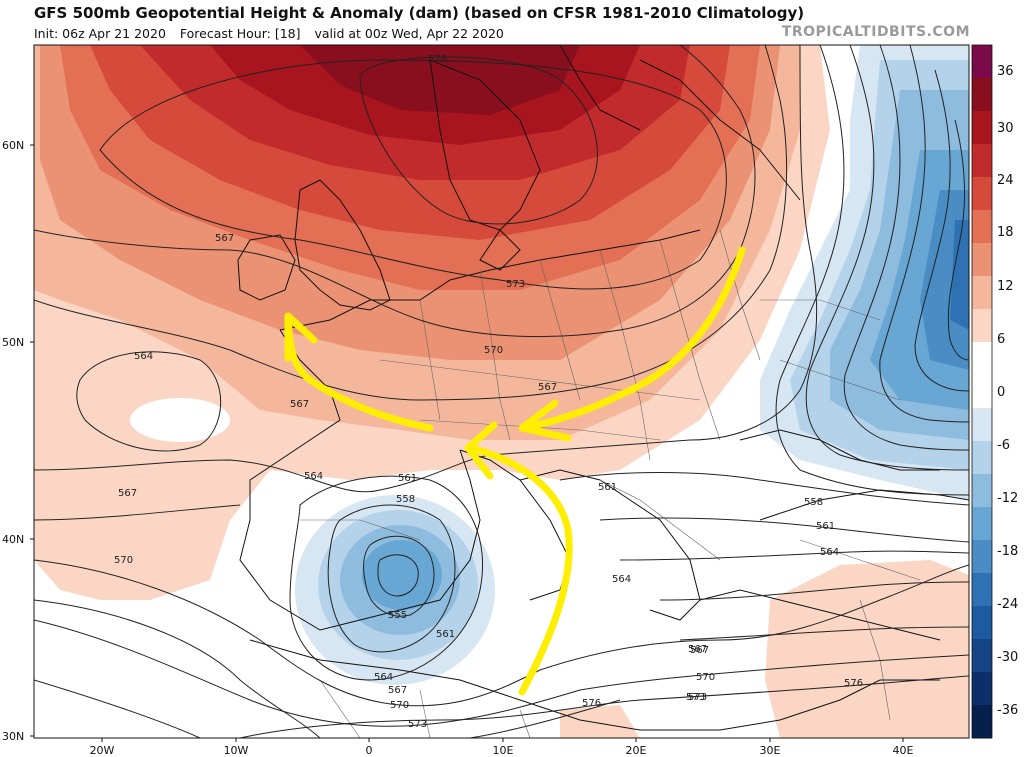 This screenshot has width=1024, height=757. I want to click on arrow-from-south, so click(519, 570).